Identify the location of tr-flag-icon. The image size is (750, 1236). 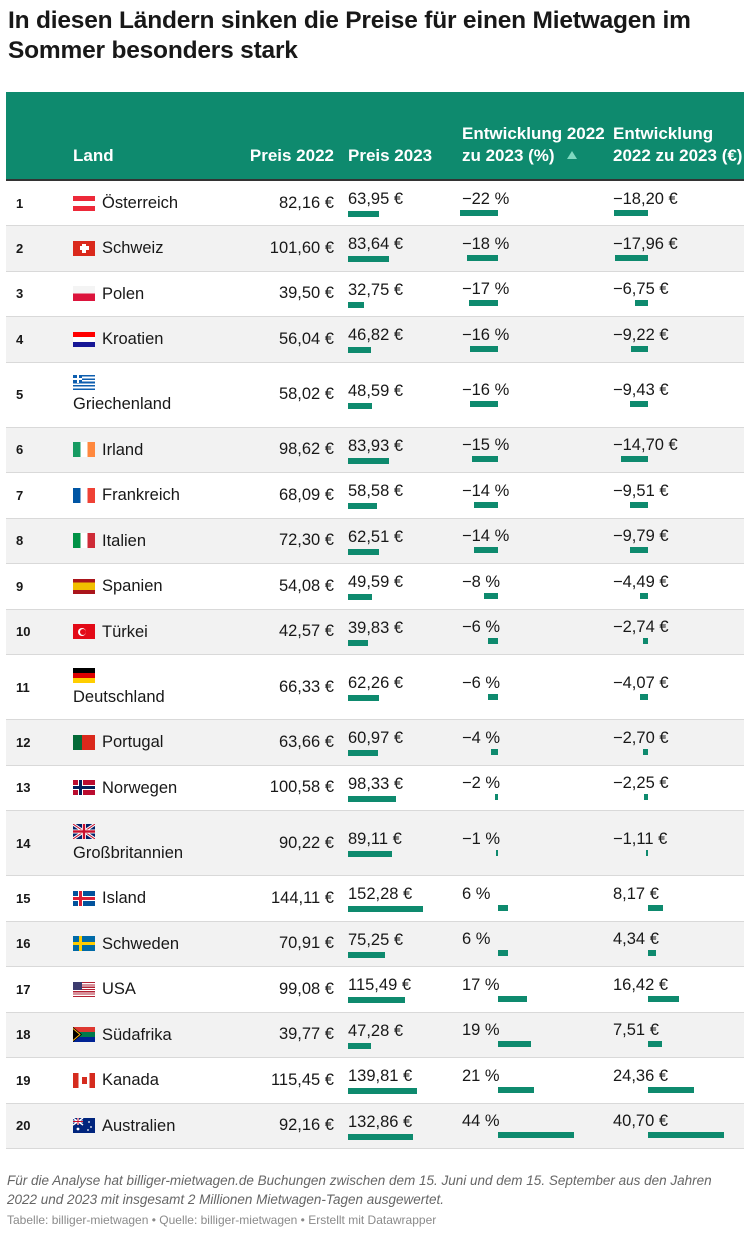
(84, 632).